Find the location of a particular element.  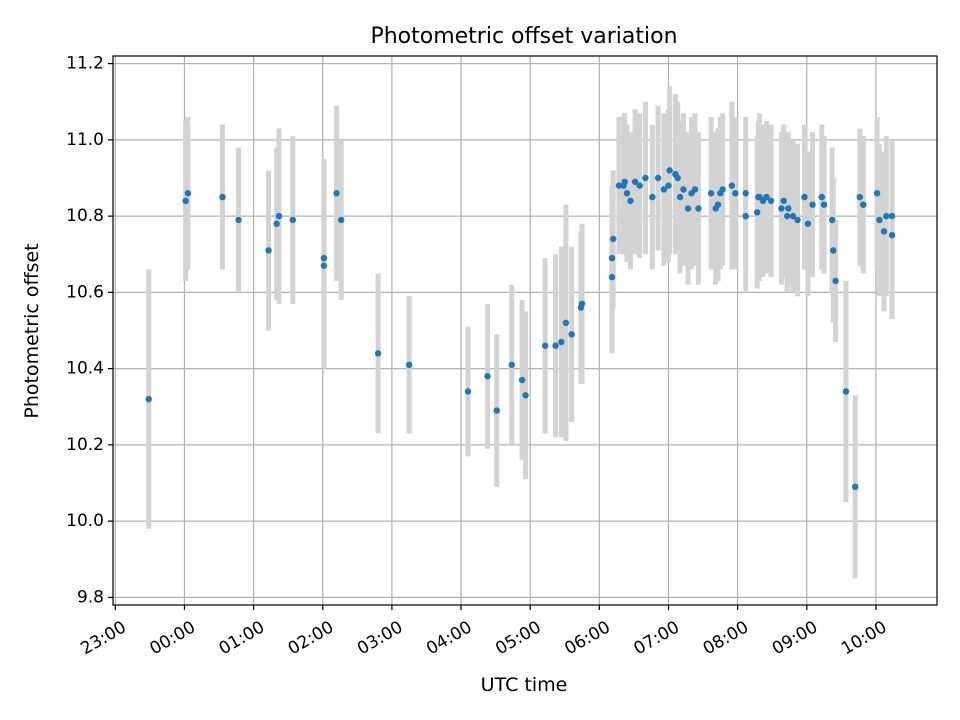

chart-title: Photometric offset variation is located at coordinates (523, 36).